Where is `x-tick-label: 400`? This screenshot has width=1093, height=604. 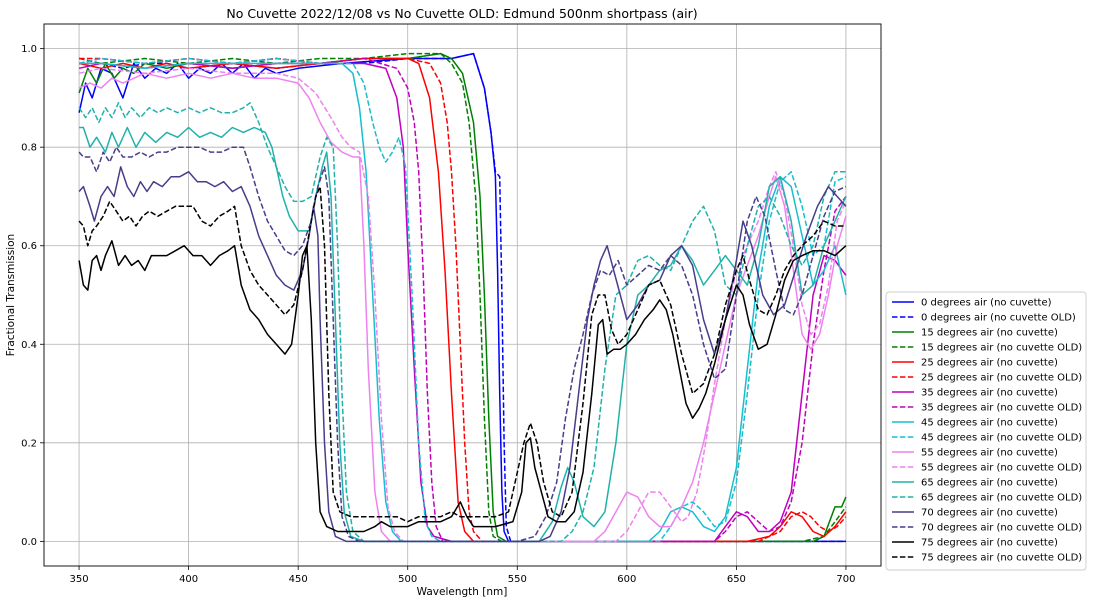 x-tick-label: 400 is located at coordinates (188, 579).